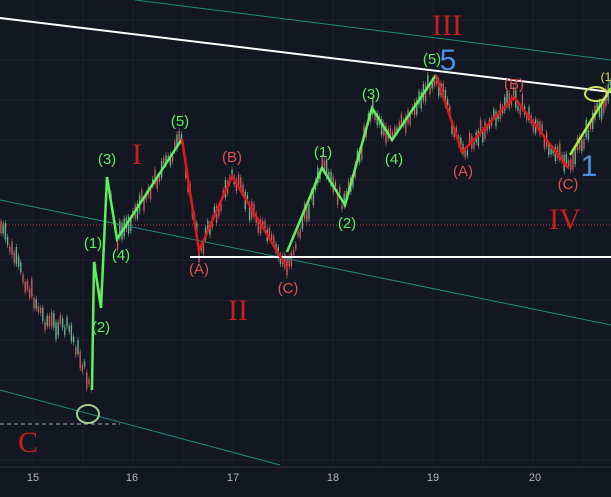 Image resolution: width=611 pixels, height=497 pixels. I want to click on wave-label: (1), so click(93, 243).